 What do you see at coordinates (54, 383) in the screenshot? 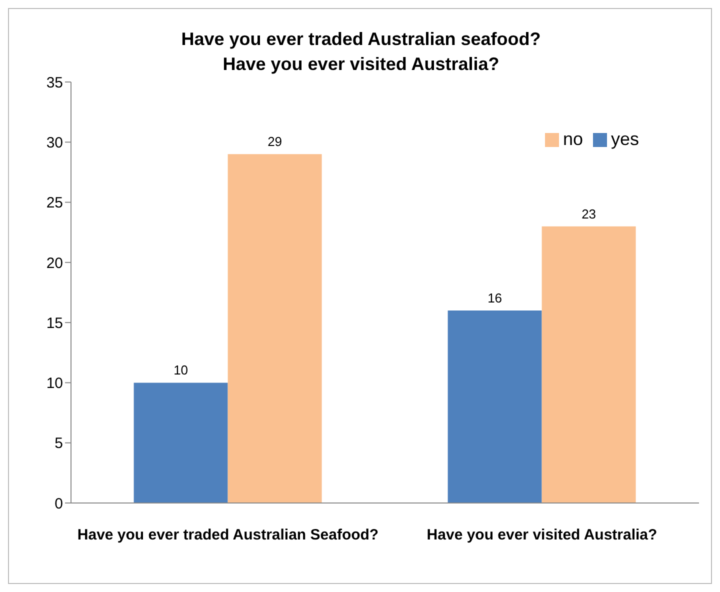
I see `y-tick-label: 10` at bounding box center [54, 383].